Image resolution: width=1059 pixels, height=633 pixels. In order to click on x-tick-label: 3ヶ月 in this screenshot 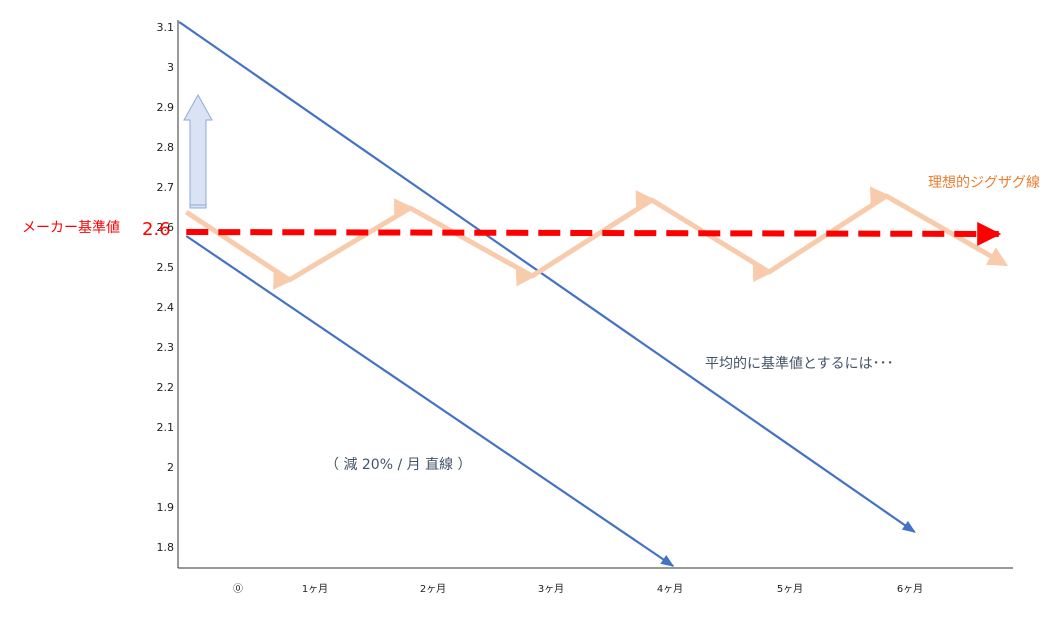, I will do `click(551, 589)`.